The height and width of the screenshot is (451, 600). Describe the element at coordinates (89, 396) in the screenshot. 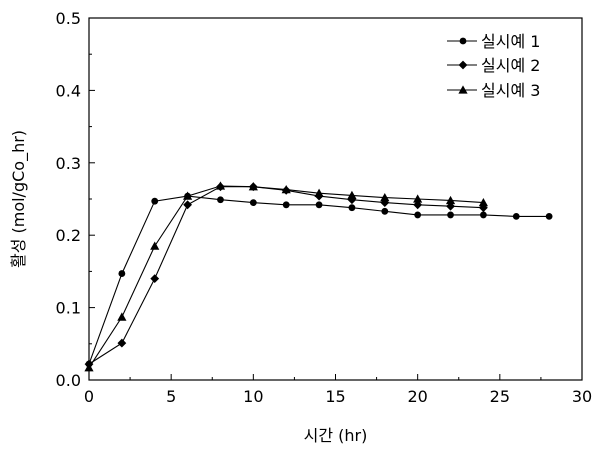

I see `x-tick-label: 0` at that location.